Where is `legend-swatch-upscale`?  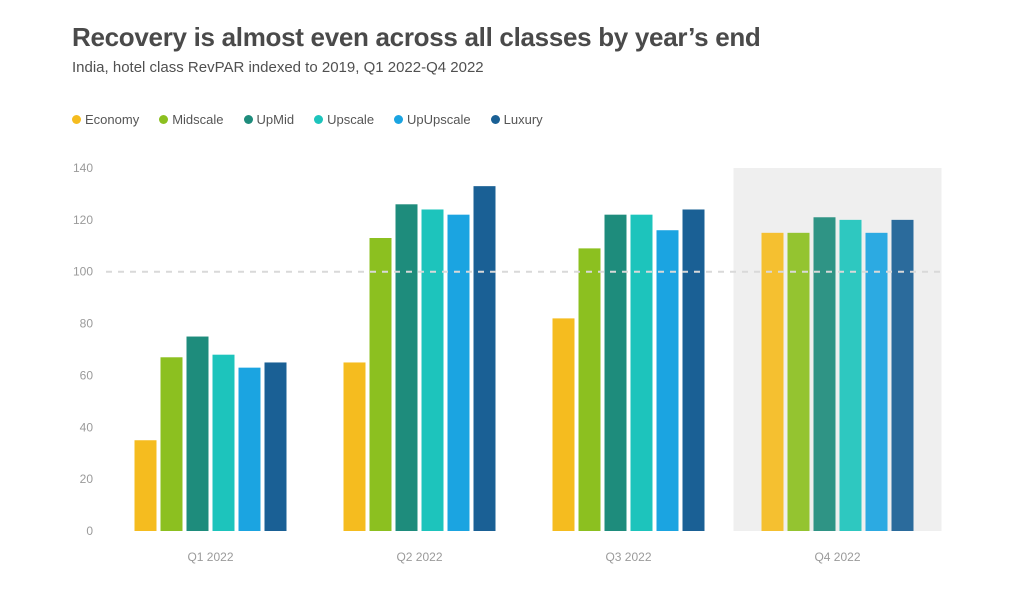 legend-swatch-upscale is located at coordinates (319, 119).